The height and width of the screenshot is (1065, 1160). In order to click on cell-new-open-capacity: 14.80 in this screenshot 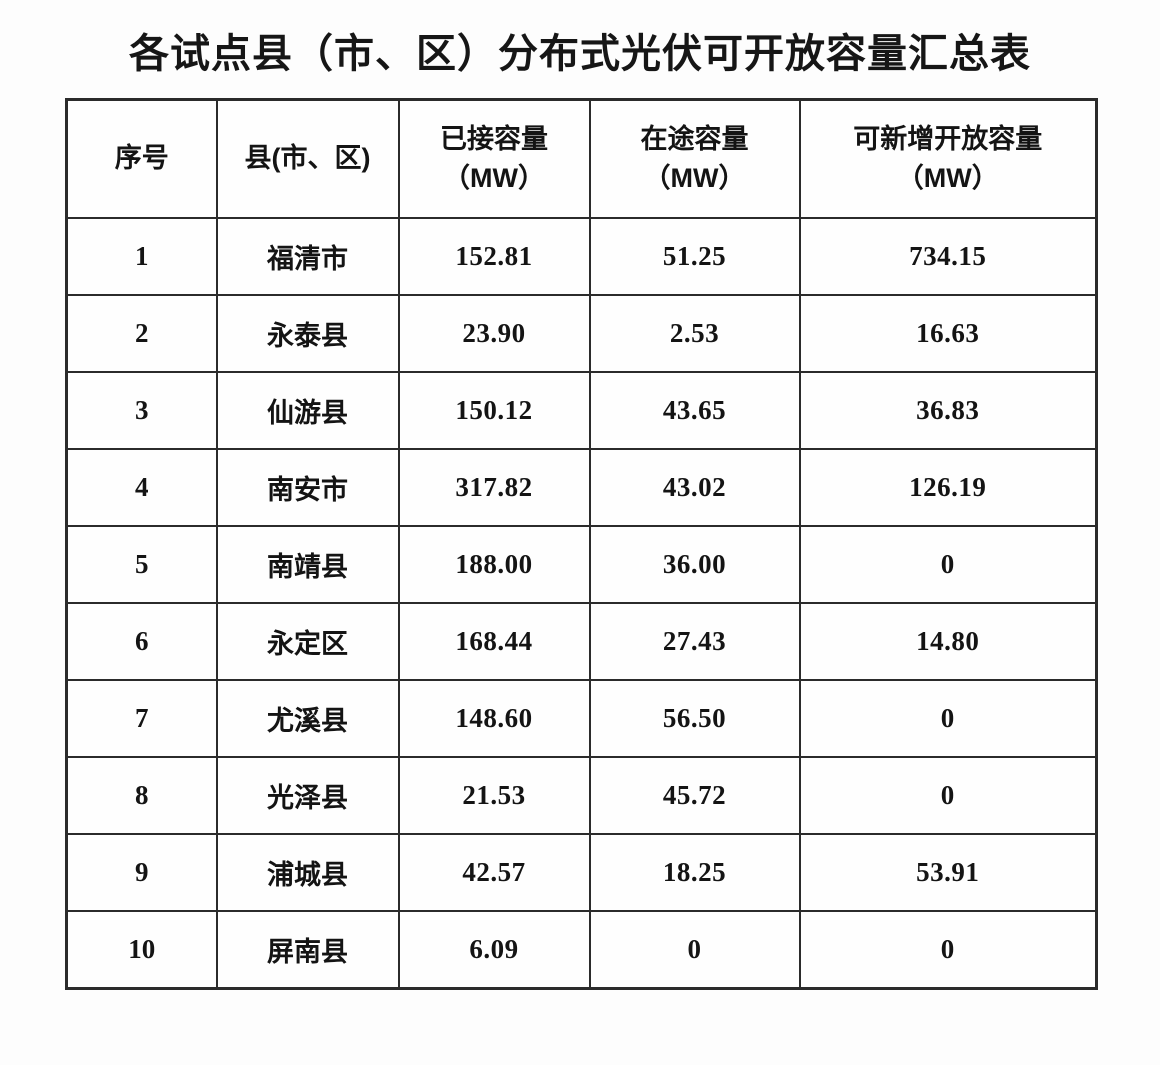, I will do `click(948, 641)`.